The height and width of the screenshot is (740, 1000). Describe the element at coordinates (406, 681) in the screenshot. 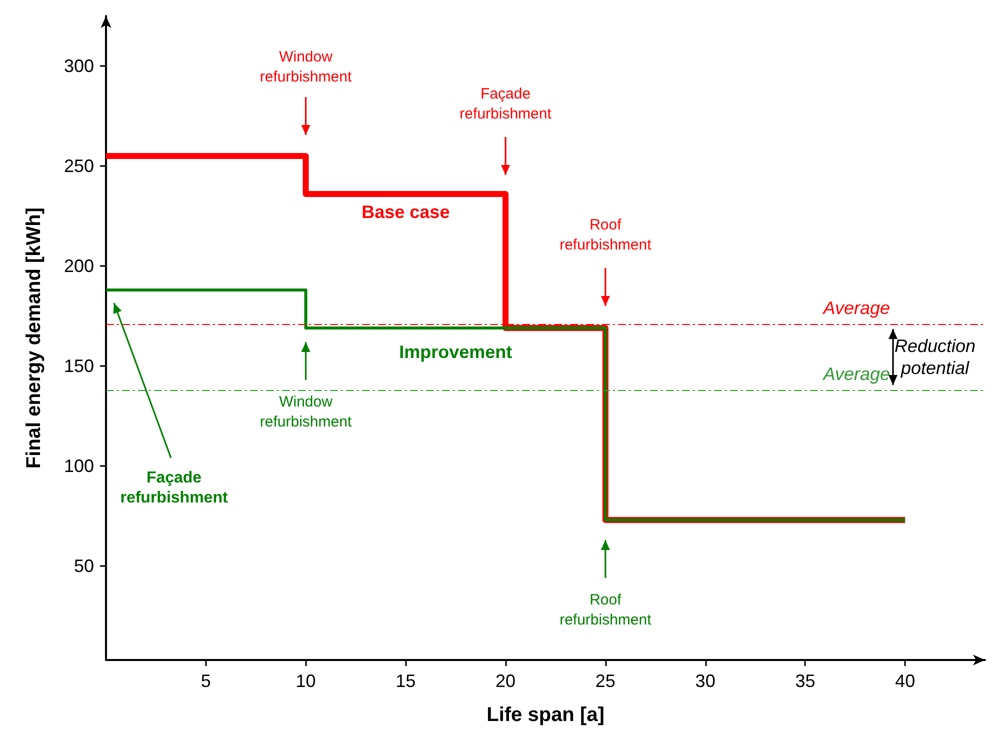

I see `x-tick-label: 15` at that location.